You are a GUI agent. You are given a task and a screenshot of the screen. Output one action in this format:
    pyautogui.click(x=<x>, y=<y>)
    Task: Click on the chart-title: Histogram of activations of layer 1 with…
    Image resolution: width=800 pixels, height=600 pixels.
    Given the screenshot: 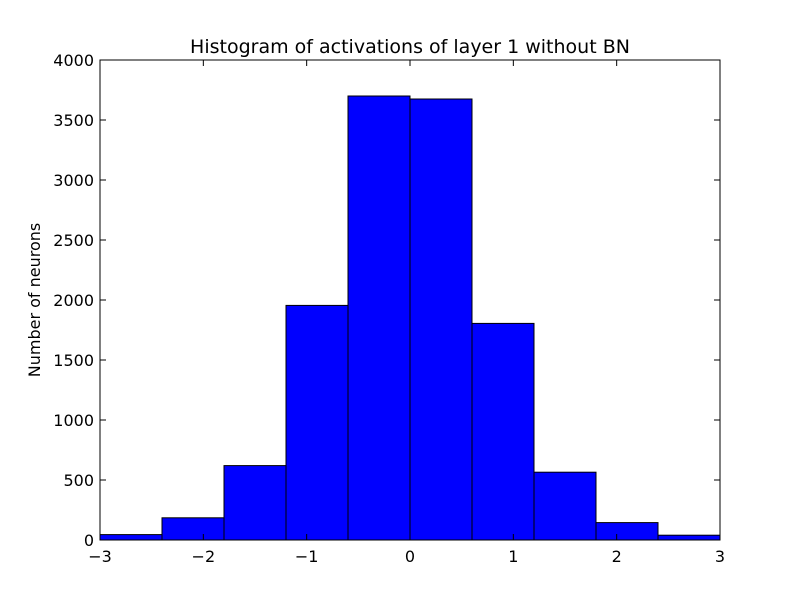 What is the action you would take?
    pyautogui.click(x=410, y=47)
    